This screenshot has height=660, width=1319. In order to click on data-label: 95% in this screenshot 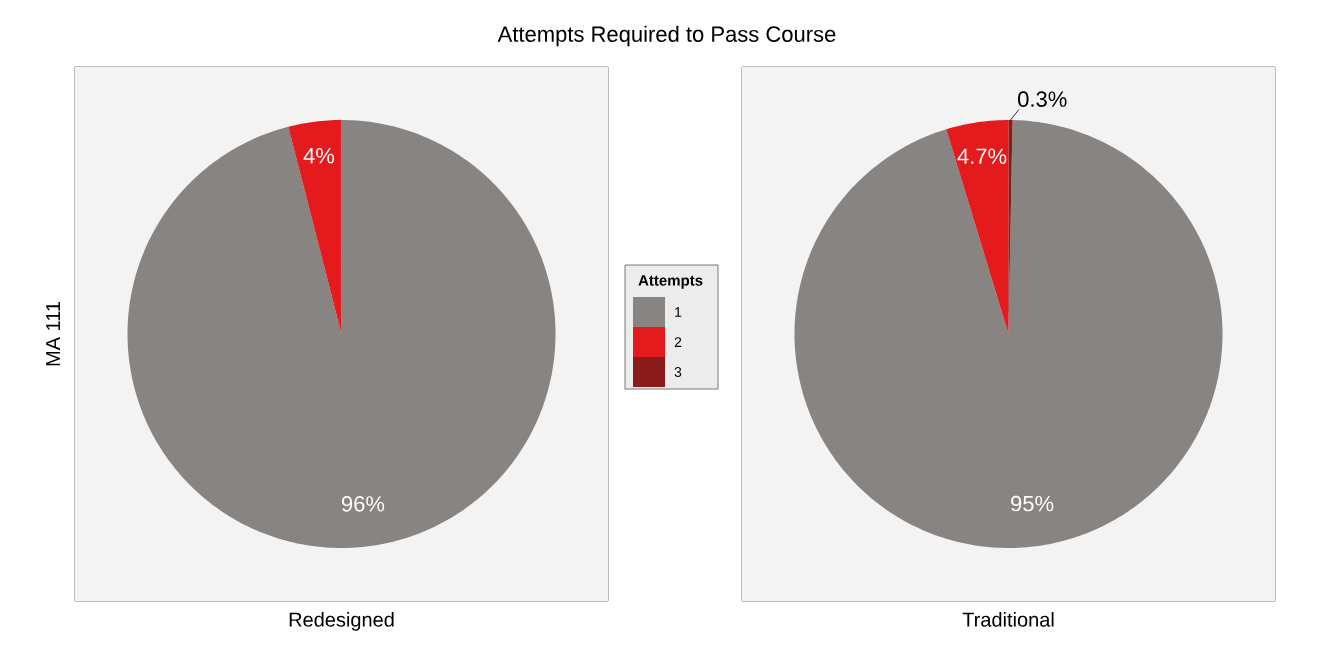, I will do `click(1032, 503)`.